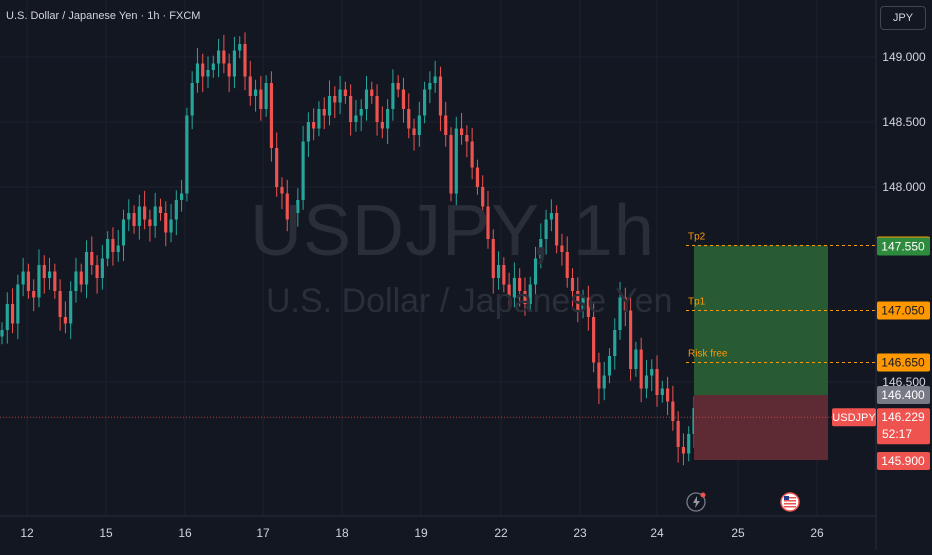 The image size is (932, 555). I want to click on long-position-tool, so click(761, 353).